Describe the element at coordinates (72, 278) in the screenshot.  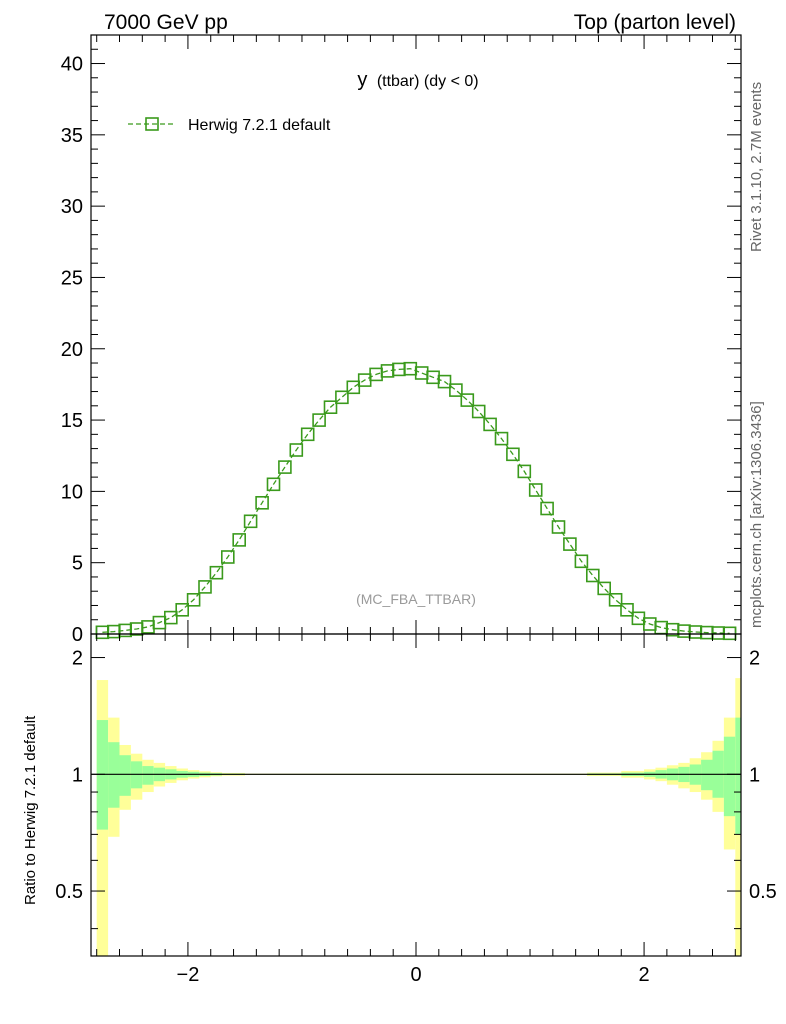
I see `y-tick-label: 25` at that location.